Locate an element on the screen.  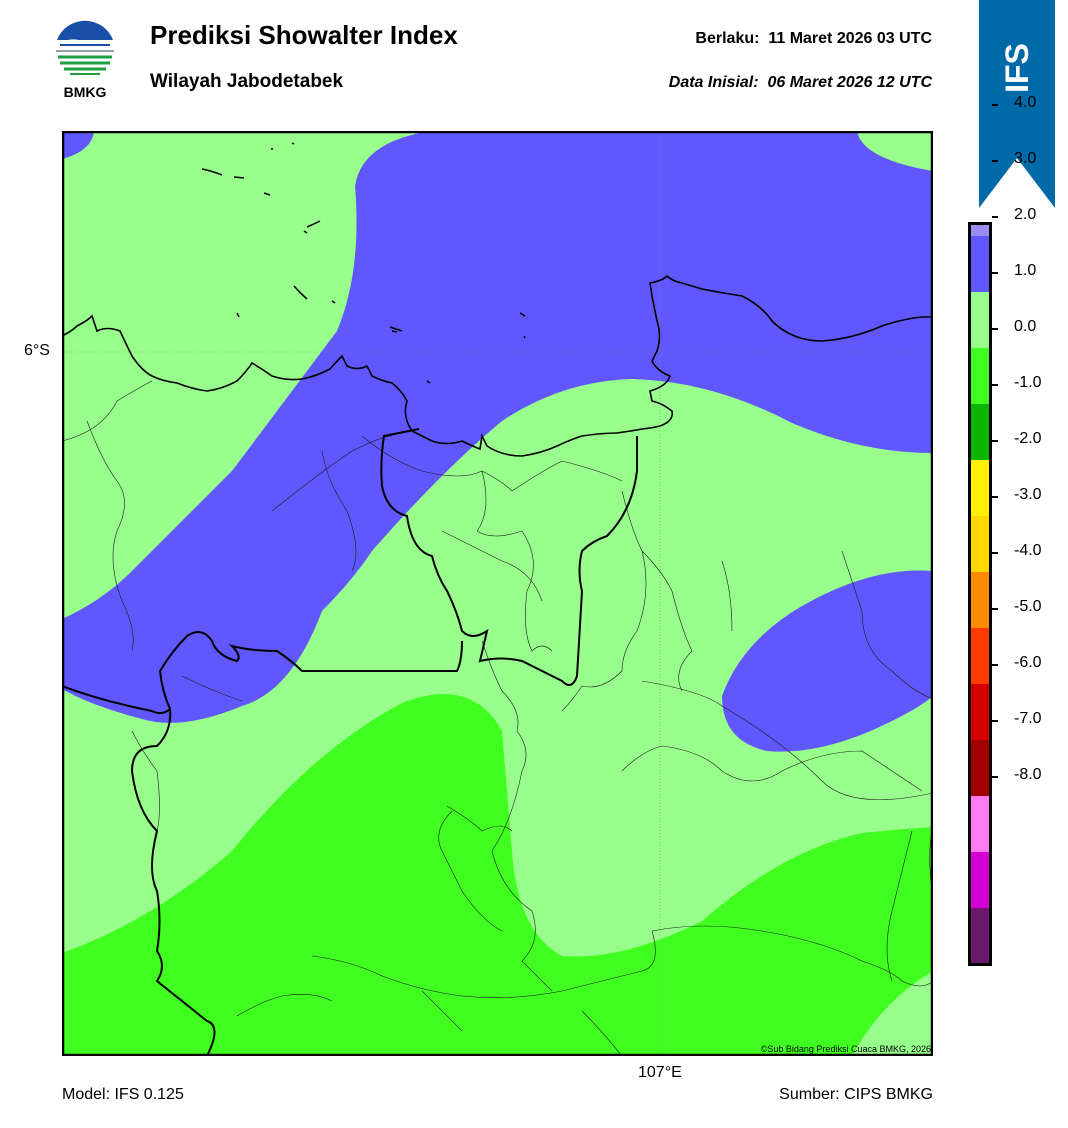
logo-text: BMKG is located at coordinates (85, 92).